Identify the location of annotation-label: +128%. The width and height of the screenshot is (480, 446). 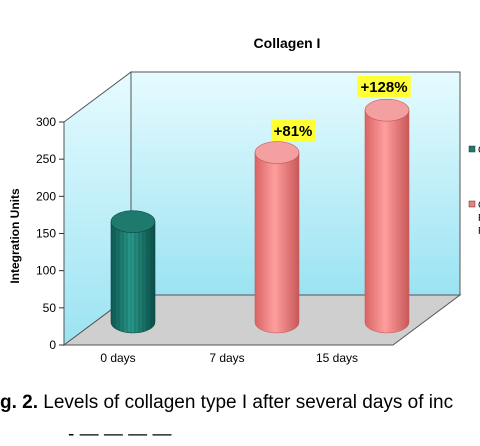
(383, 87).